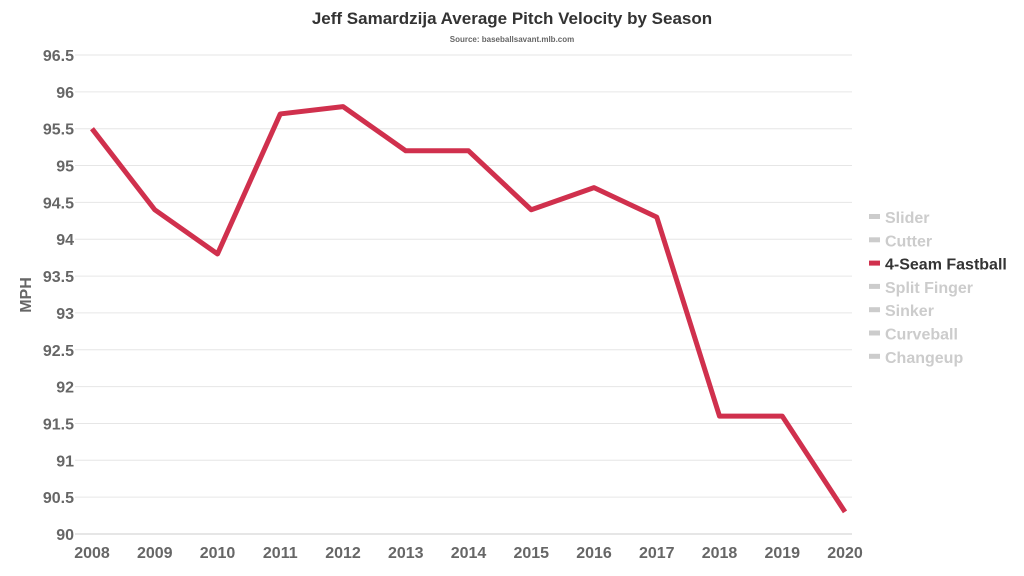 The width and height of the screenshot is (1024, 576). I want to click on x-tick-label: 2017, so click(657, 553).